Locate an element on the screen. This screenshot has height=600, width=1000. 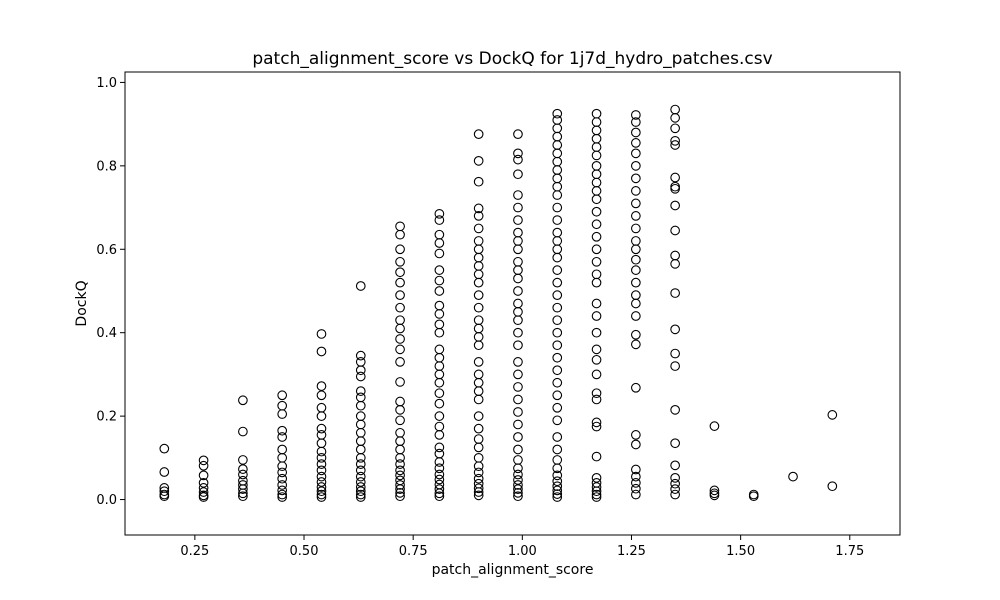
y-tick-label: 0.2 is located at coordinates (106, 417).